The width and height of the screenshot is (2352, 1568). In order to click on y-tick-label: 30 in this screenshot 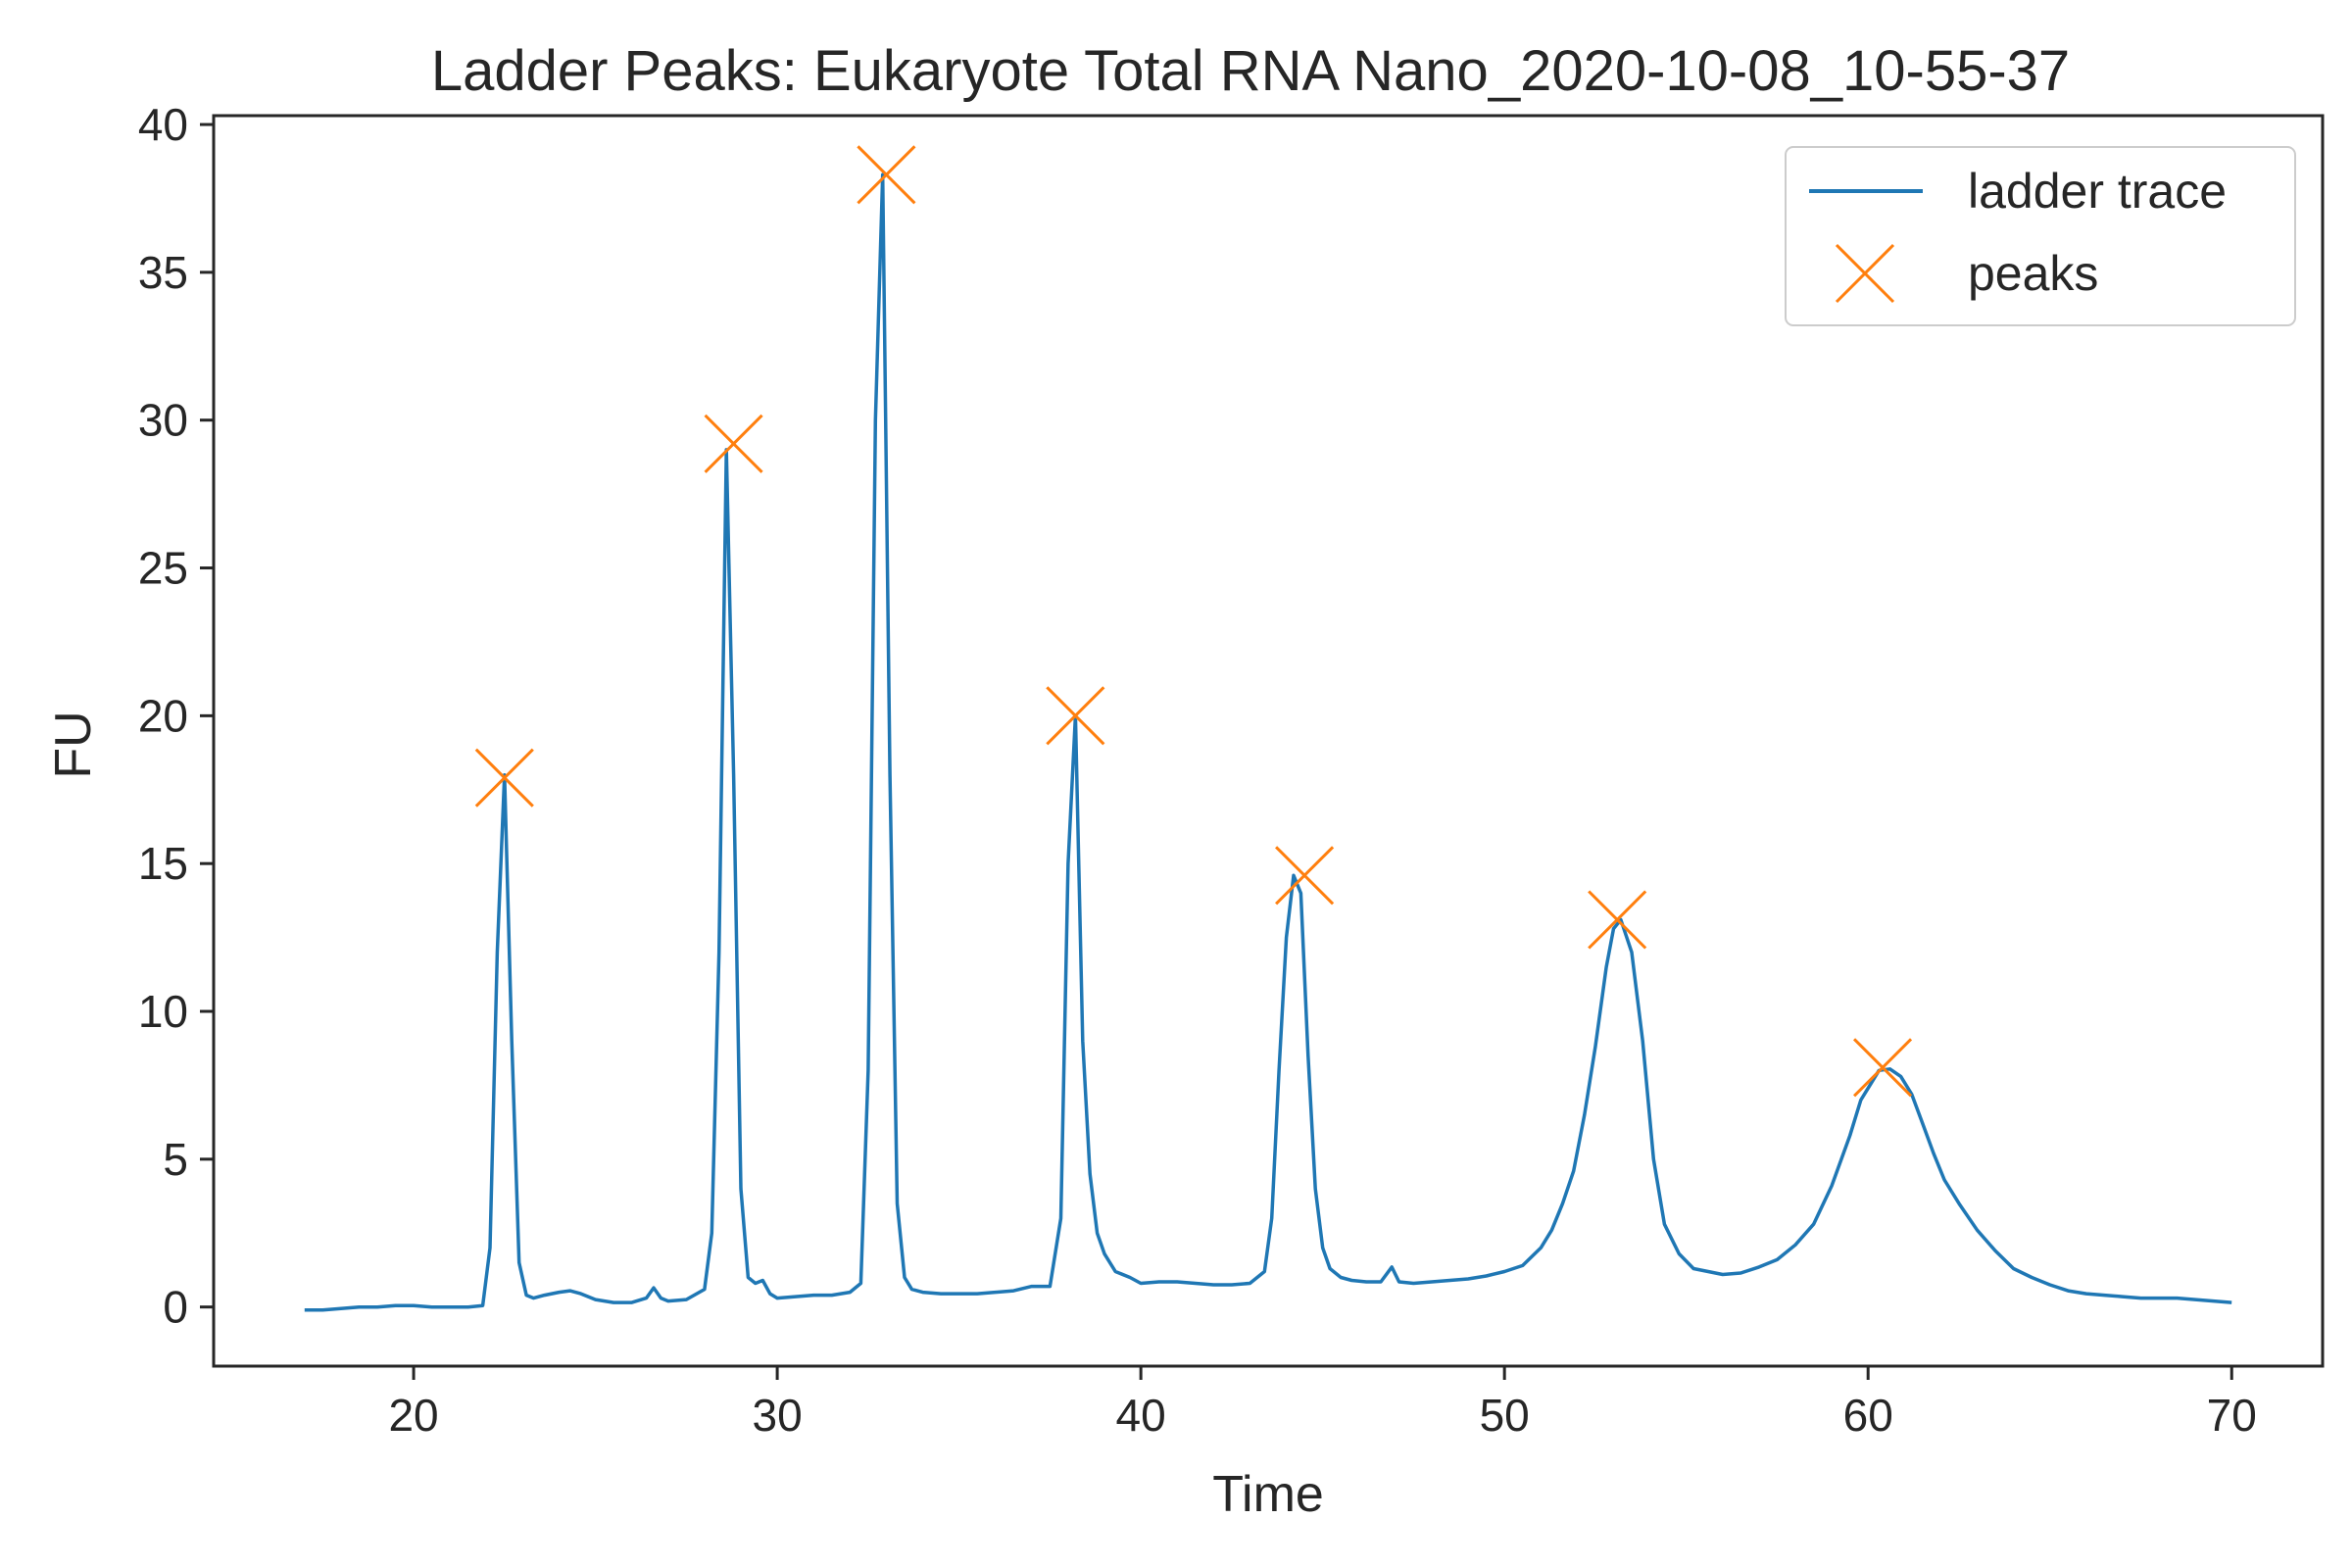, I will do `click(163, 420)`.